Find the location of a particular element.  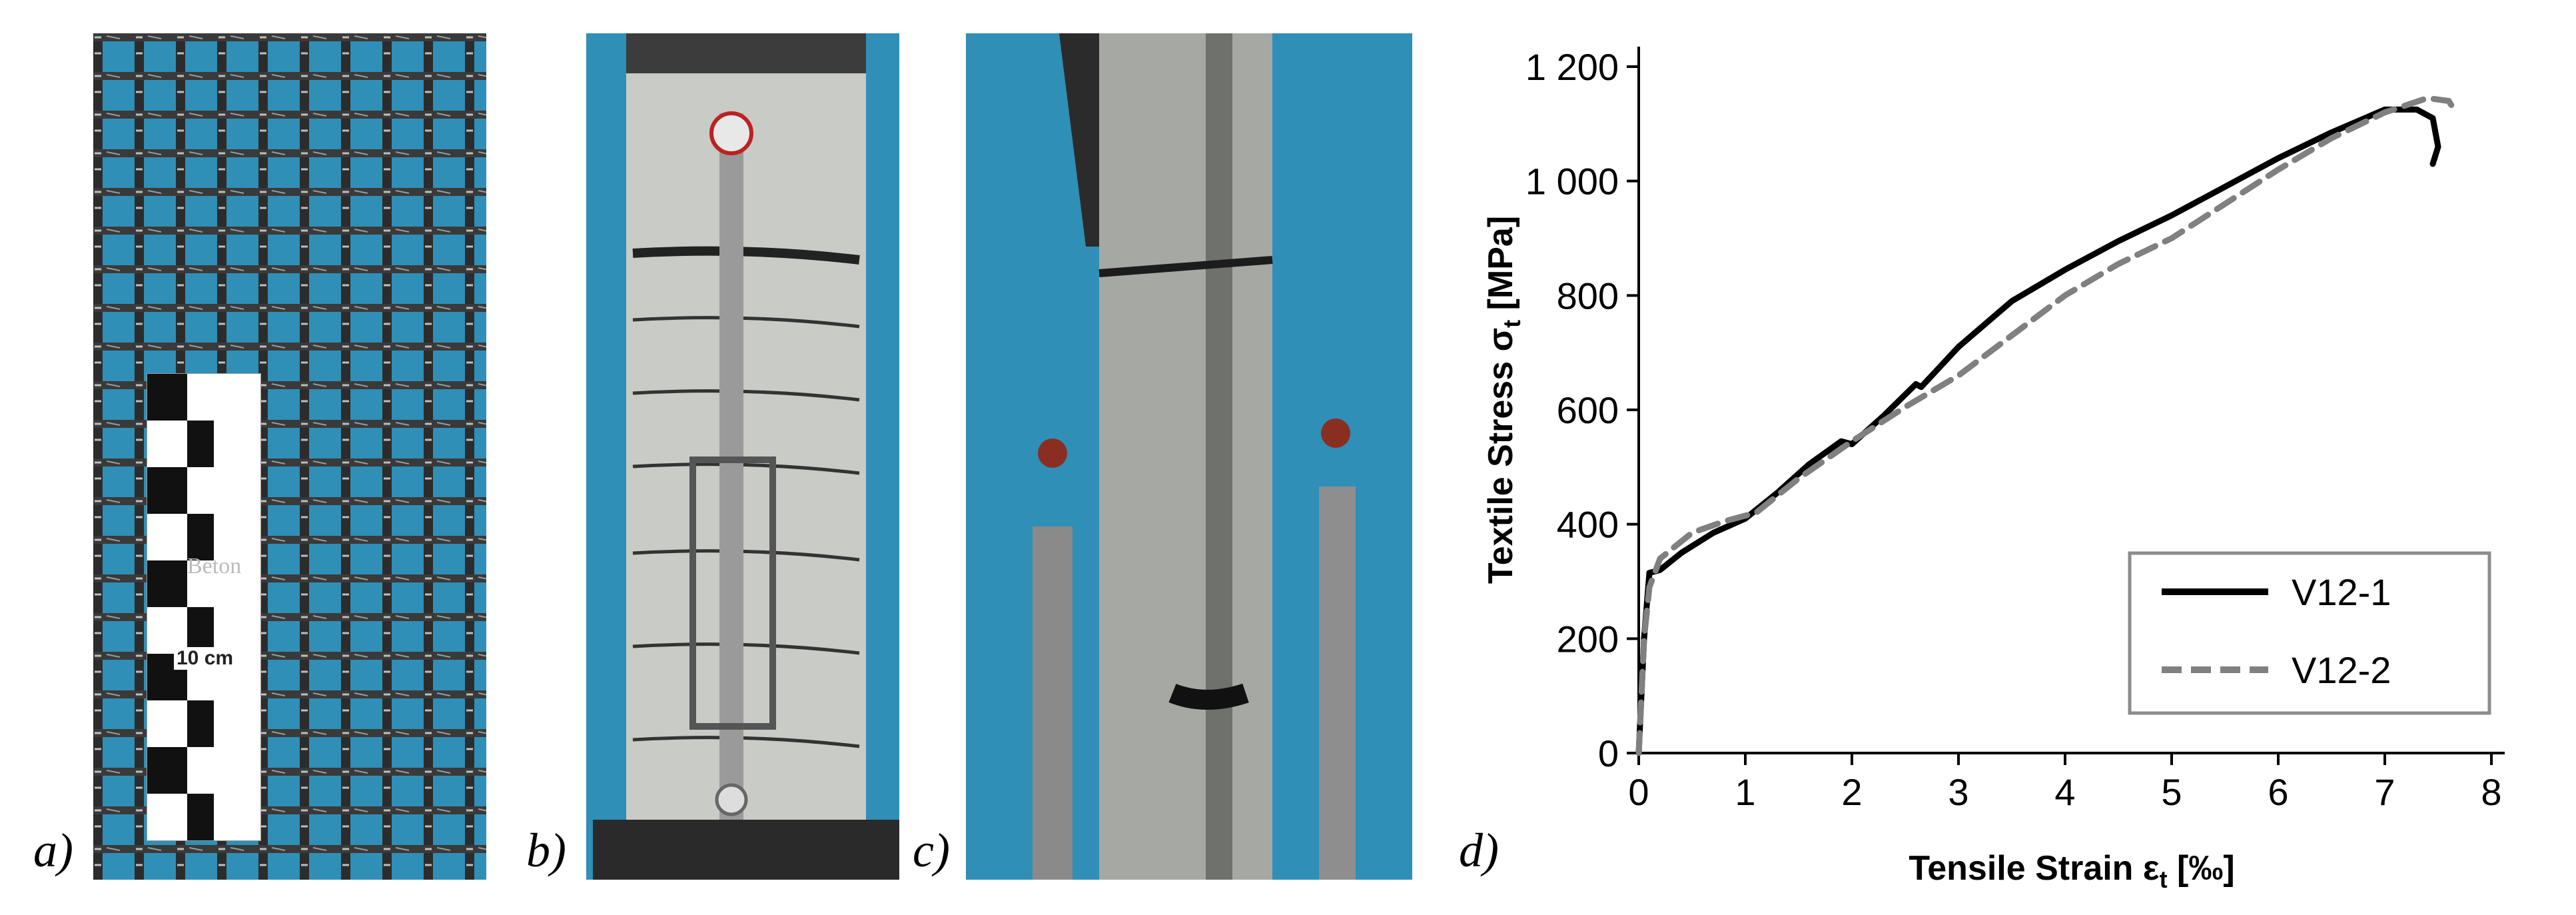

panel-label-b: b) is located at coordinates (546, 850).